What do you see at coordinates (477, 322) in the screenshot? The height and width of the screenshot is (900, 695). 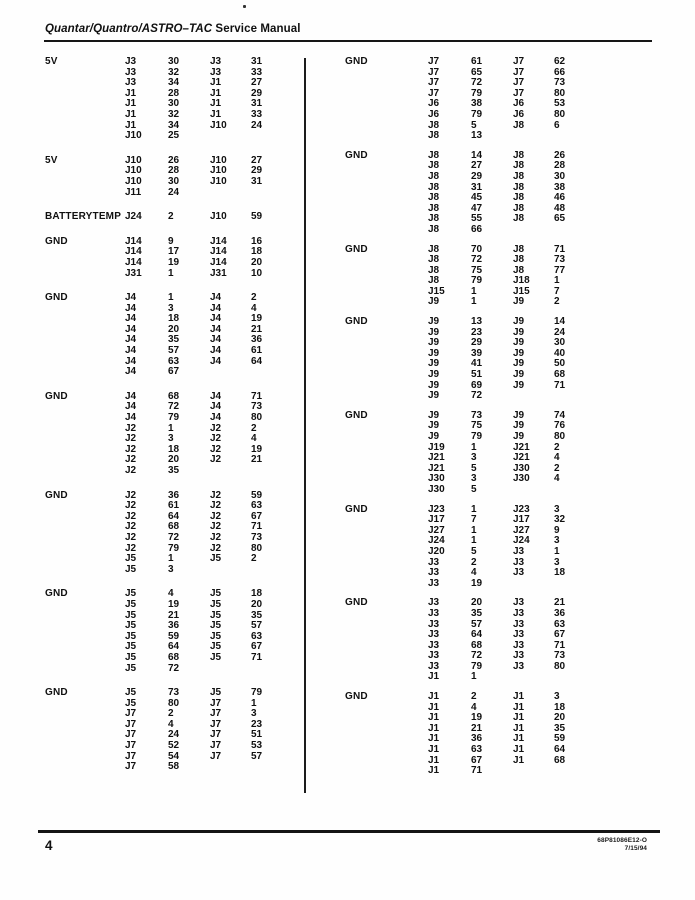 I see `pin-number: 13` at bounding box center [477, 322].